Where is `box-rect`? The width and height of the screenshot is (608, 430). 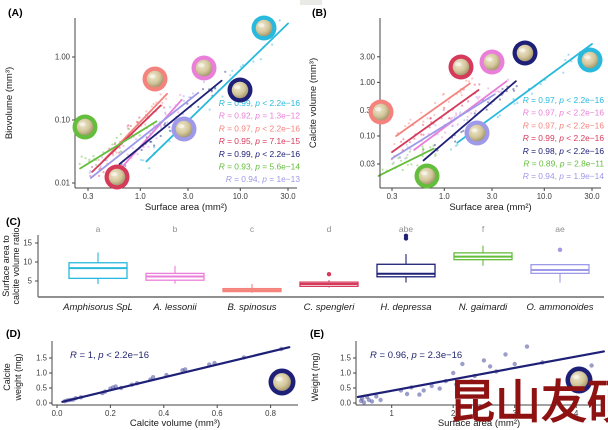 box-rect is located at coordinates (98, 271).